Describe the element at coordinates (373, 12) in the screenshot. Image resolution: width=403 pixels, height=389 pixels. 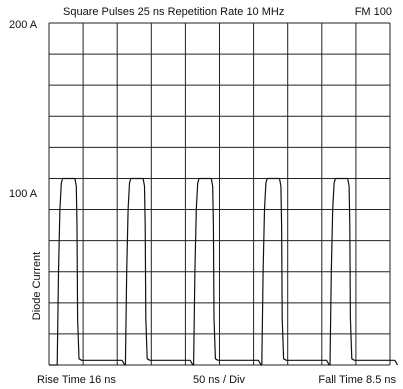
I see `model-label: FM 100` at that location.